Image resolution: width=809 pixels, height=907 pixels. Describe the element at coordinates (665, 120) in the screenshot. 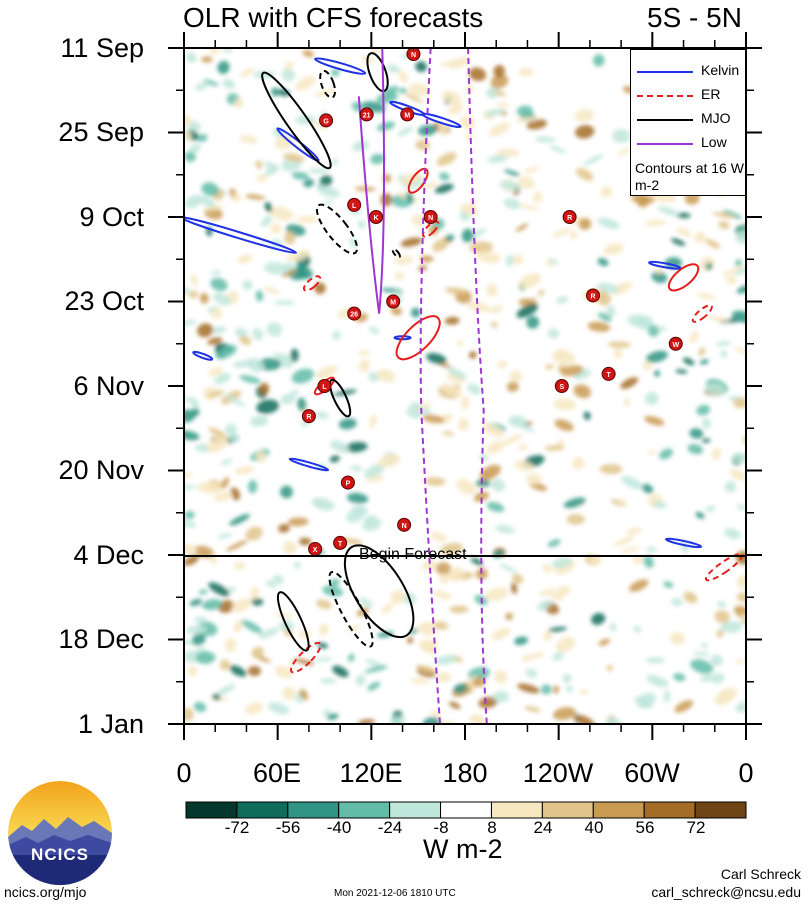

I see `legend-swatch` at that location.